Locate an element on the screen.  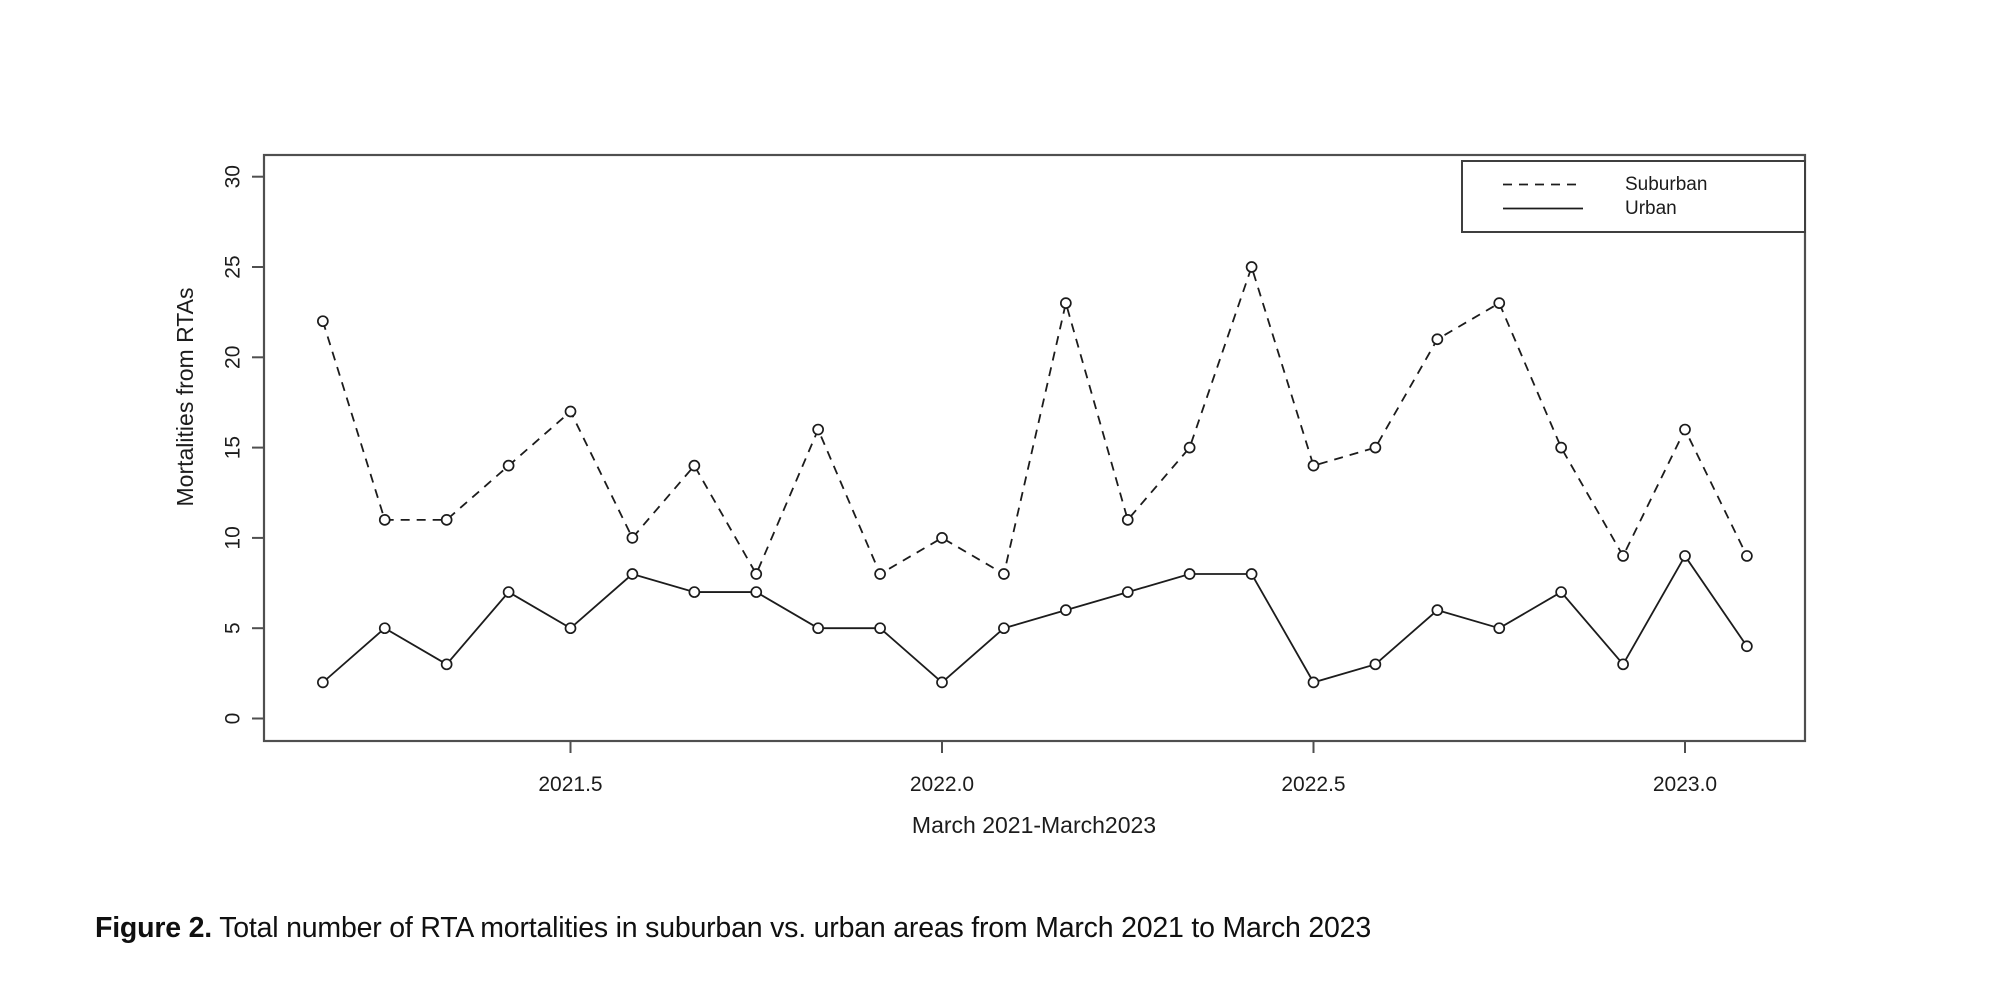
x-tick-label: 2022.0 is located at coordinates (942, 784).